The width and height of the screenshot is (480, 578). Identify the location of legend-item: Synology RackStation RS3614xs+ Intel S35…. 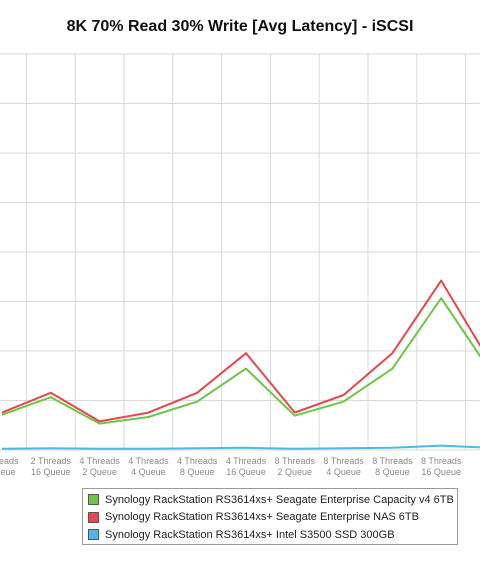
(272, 535).